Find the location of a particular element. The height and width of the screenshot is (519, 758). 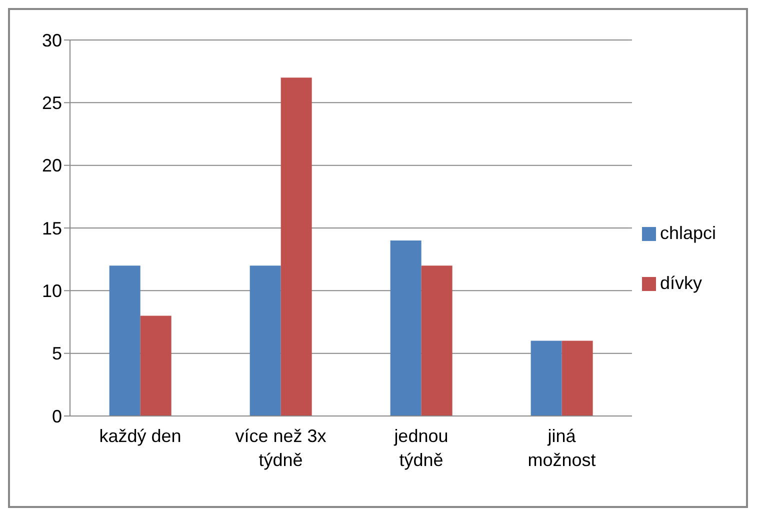

y-tick-label: 30 is located at coordinates (52, 40).